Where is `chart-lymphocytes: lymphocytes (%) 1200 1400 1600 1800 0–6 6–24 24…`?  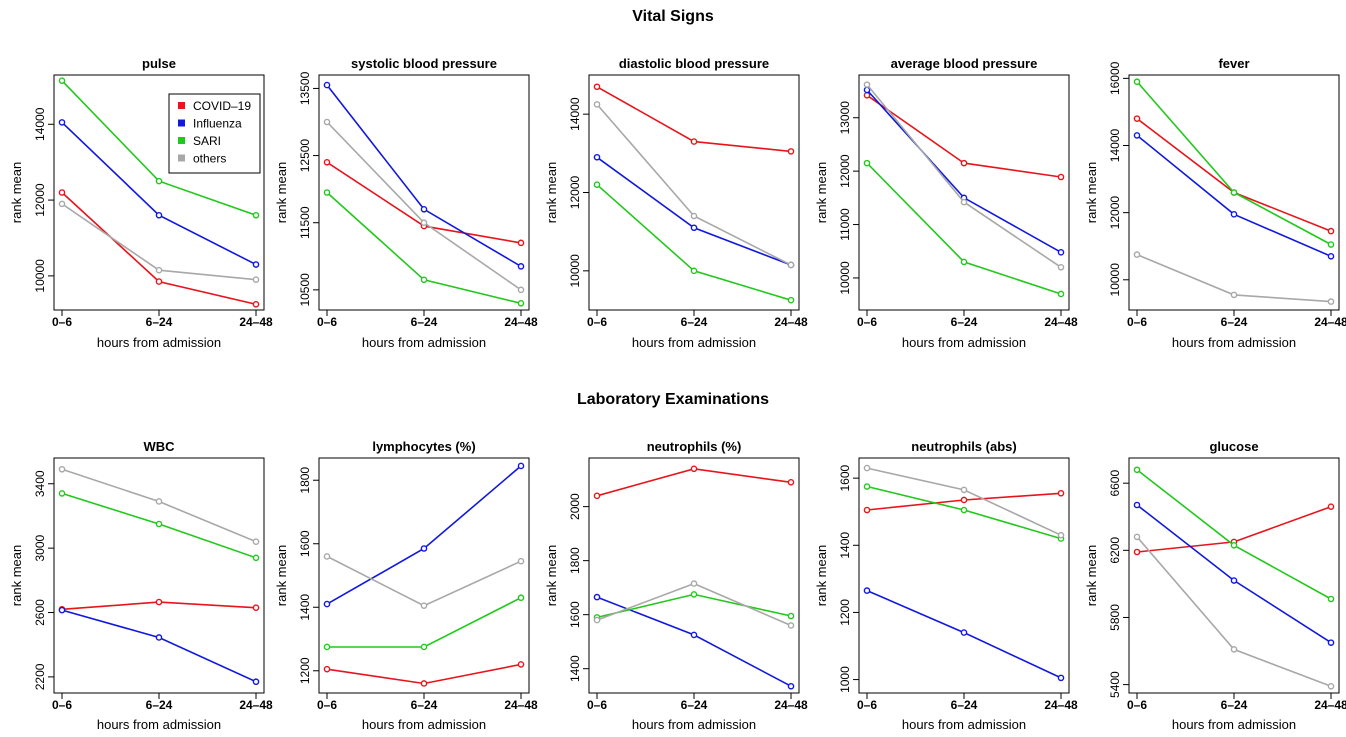
chart-lymphocytes: lymphocytes (%) 1200 1400 1600 1800 0–6 6–24 24… is located at coordinates (406, 585).